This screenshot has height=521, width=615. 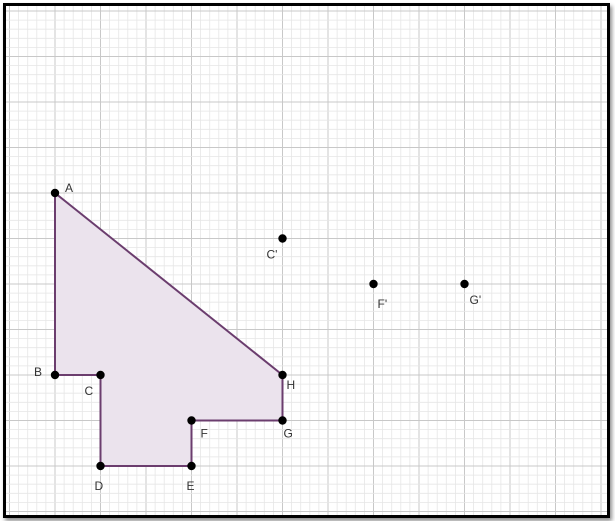 I want to click on point-d, so click(x=100, y=466).